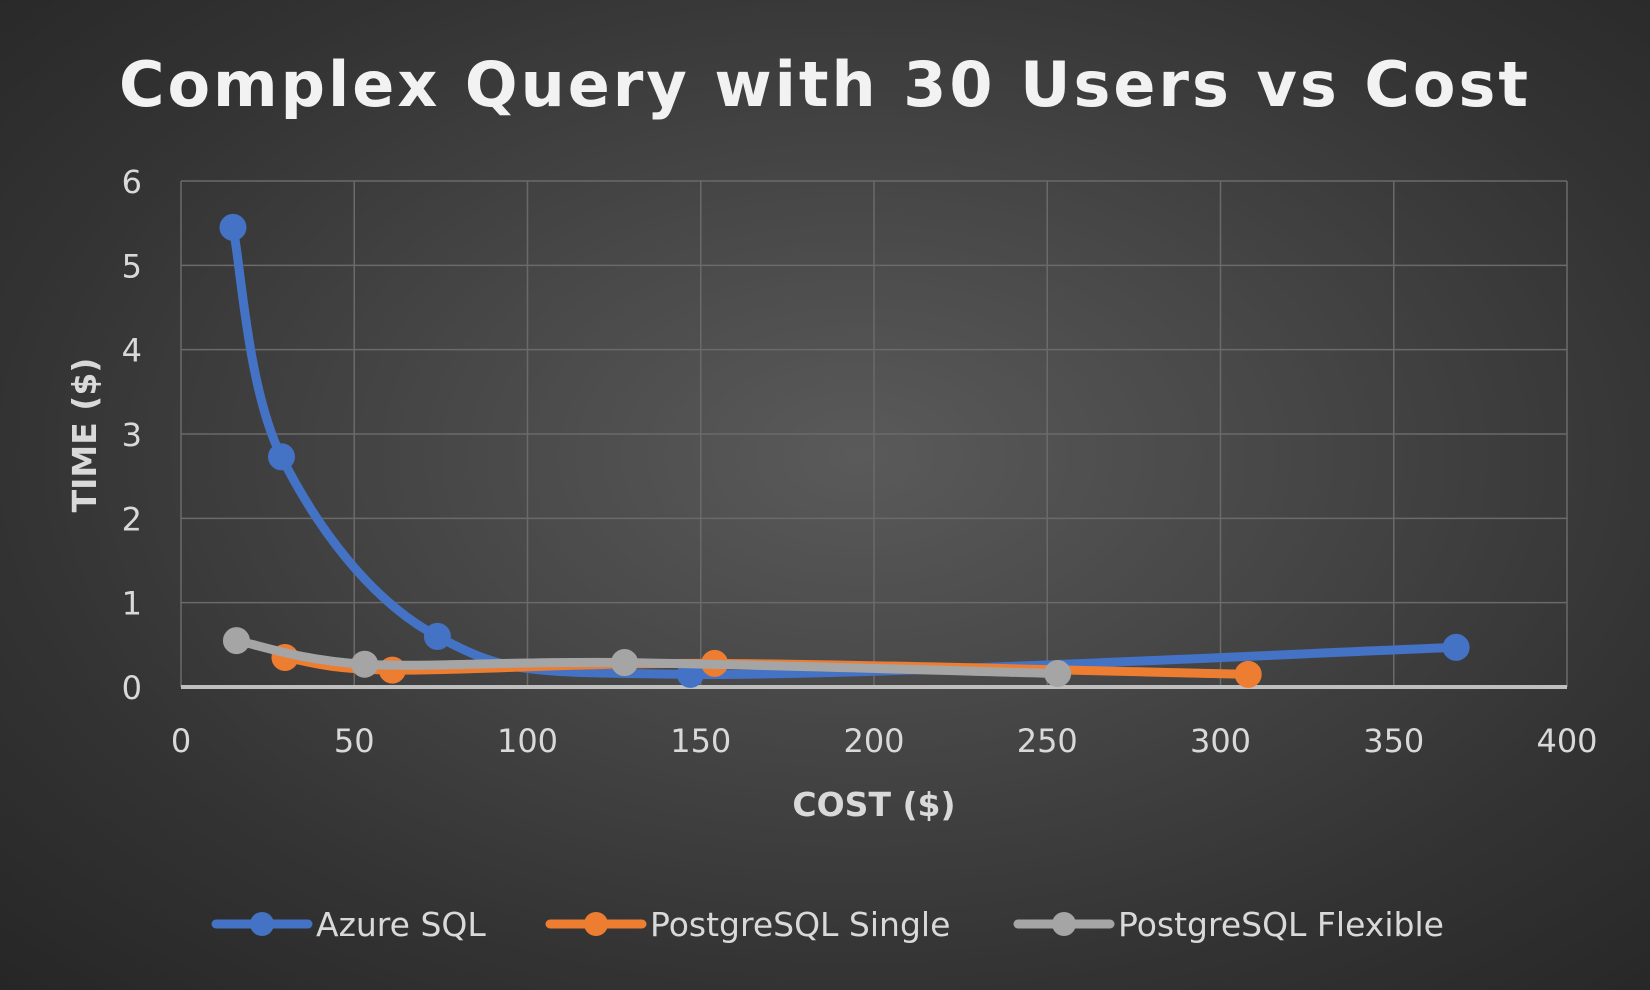 The width and height of the screenshot is (1650, 990). What do you see at coordinates (1220, 741) in the screenshot?
I see `x-tick-label: 300` at bounding box center [1220, 741].